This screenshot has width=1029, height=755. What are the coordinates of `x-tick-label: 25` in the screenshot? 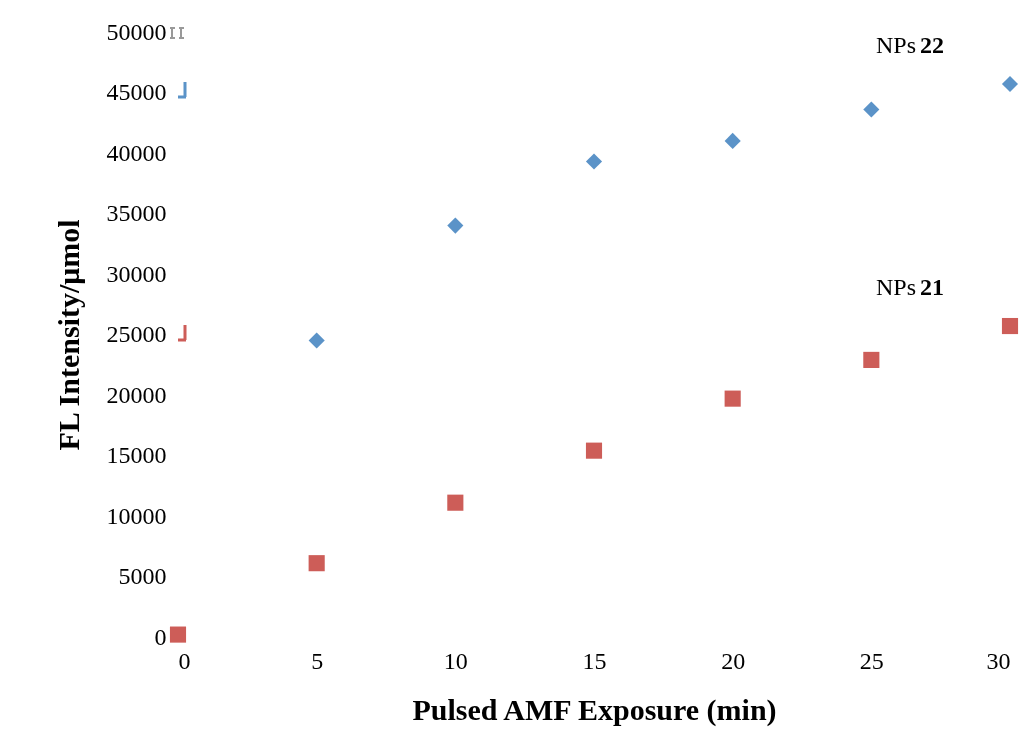 It's located at (871, 660).